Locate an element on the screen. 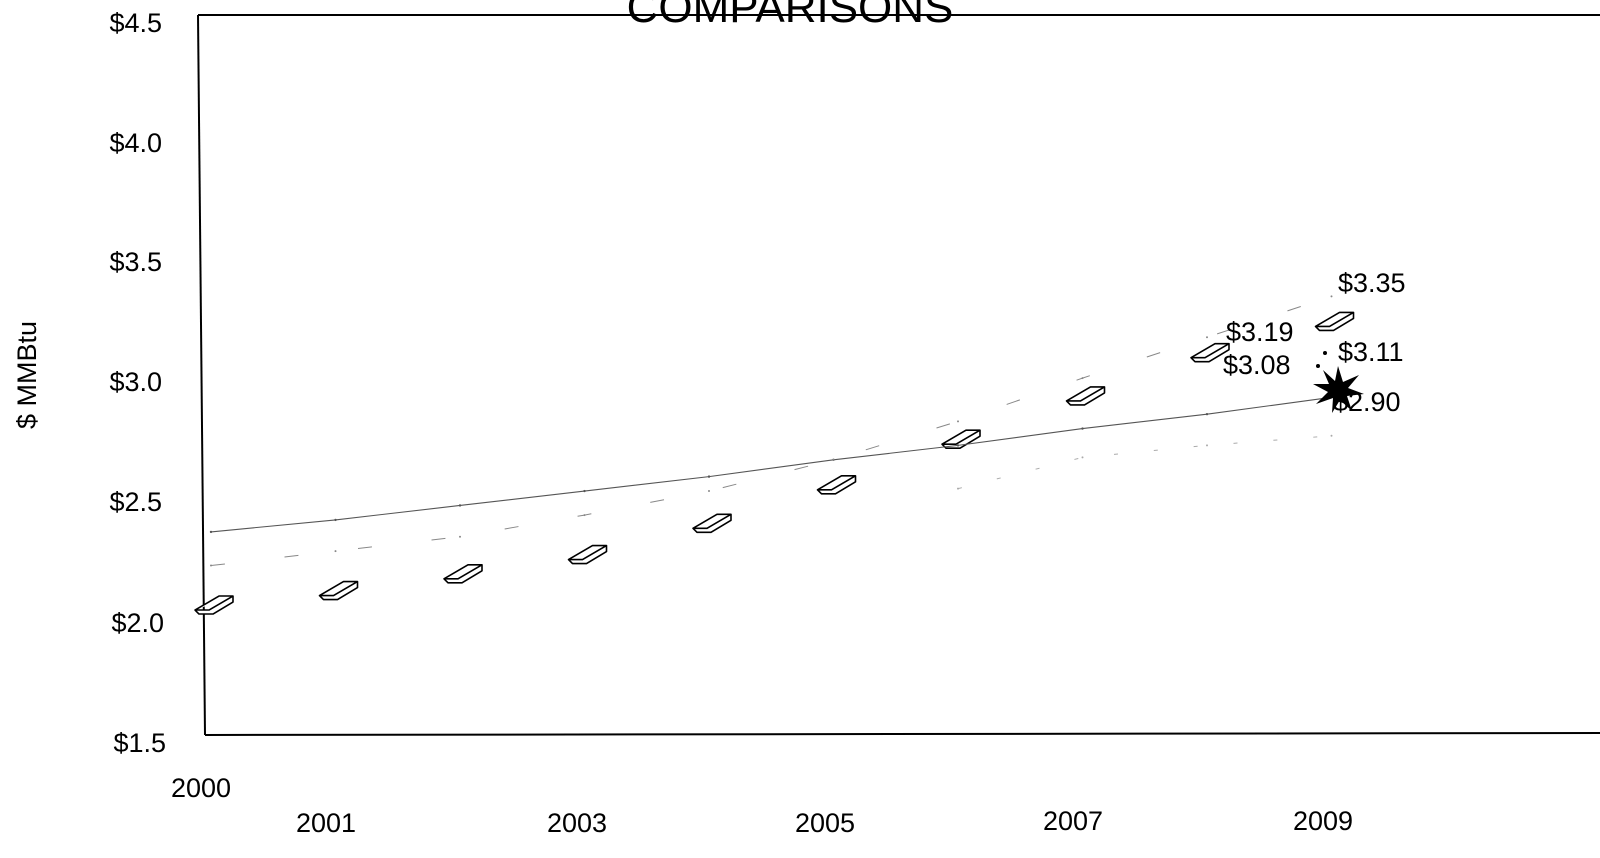  y-axis-label: $ MMBtu is located at coordinates (27, 375).